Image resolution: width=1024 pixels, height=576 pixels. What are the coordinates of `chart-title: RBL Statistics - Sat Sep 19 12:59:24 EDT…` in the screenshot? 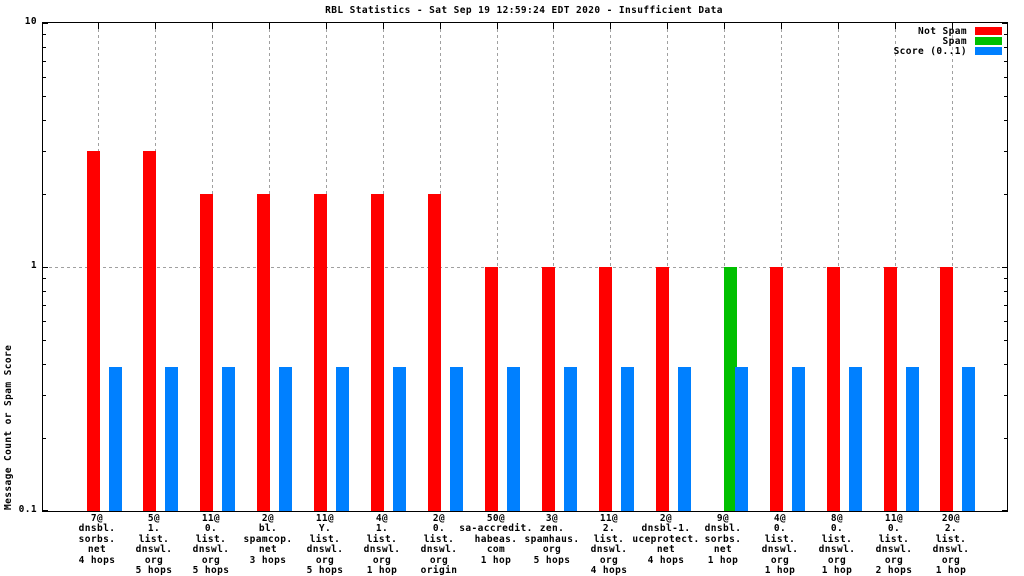 It's located at (524, 10).